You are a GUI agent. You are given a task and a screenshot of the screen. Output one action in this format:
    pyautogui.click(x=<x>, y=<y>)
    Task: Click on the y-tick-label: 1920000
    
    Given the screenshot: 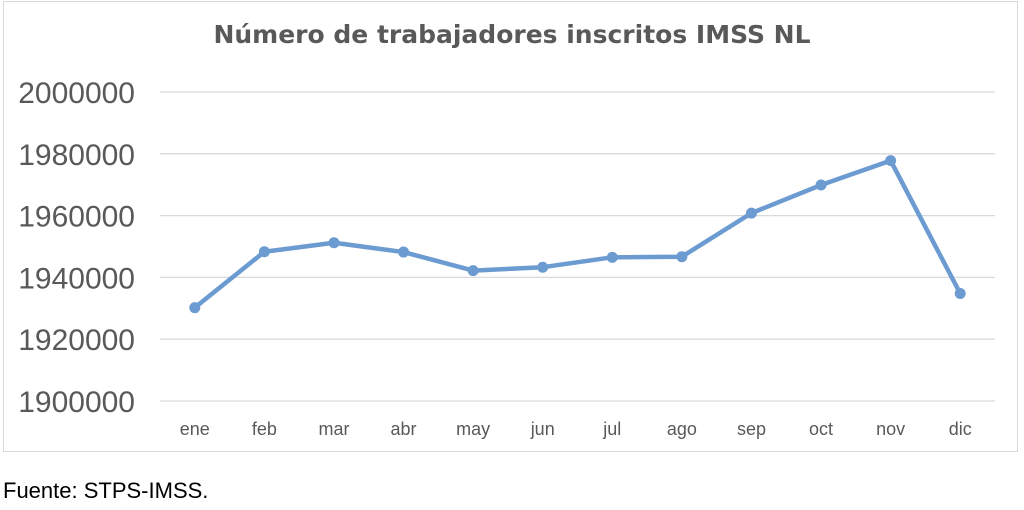 What is the action you would take?
    pyautogui.click(x=76, y=340)
    